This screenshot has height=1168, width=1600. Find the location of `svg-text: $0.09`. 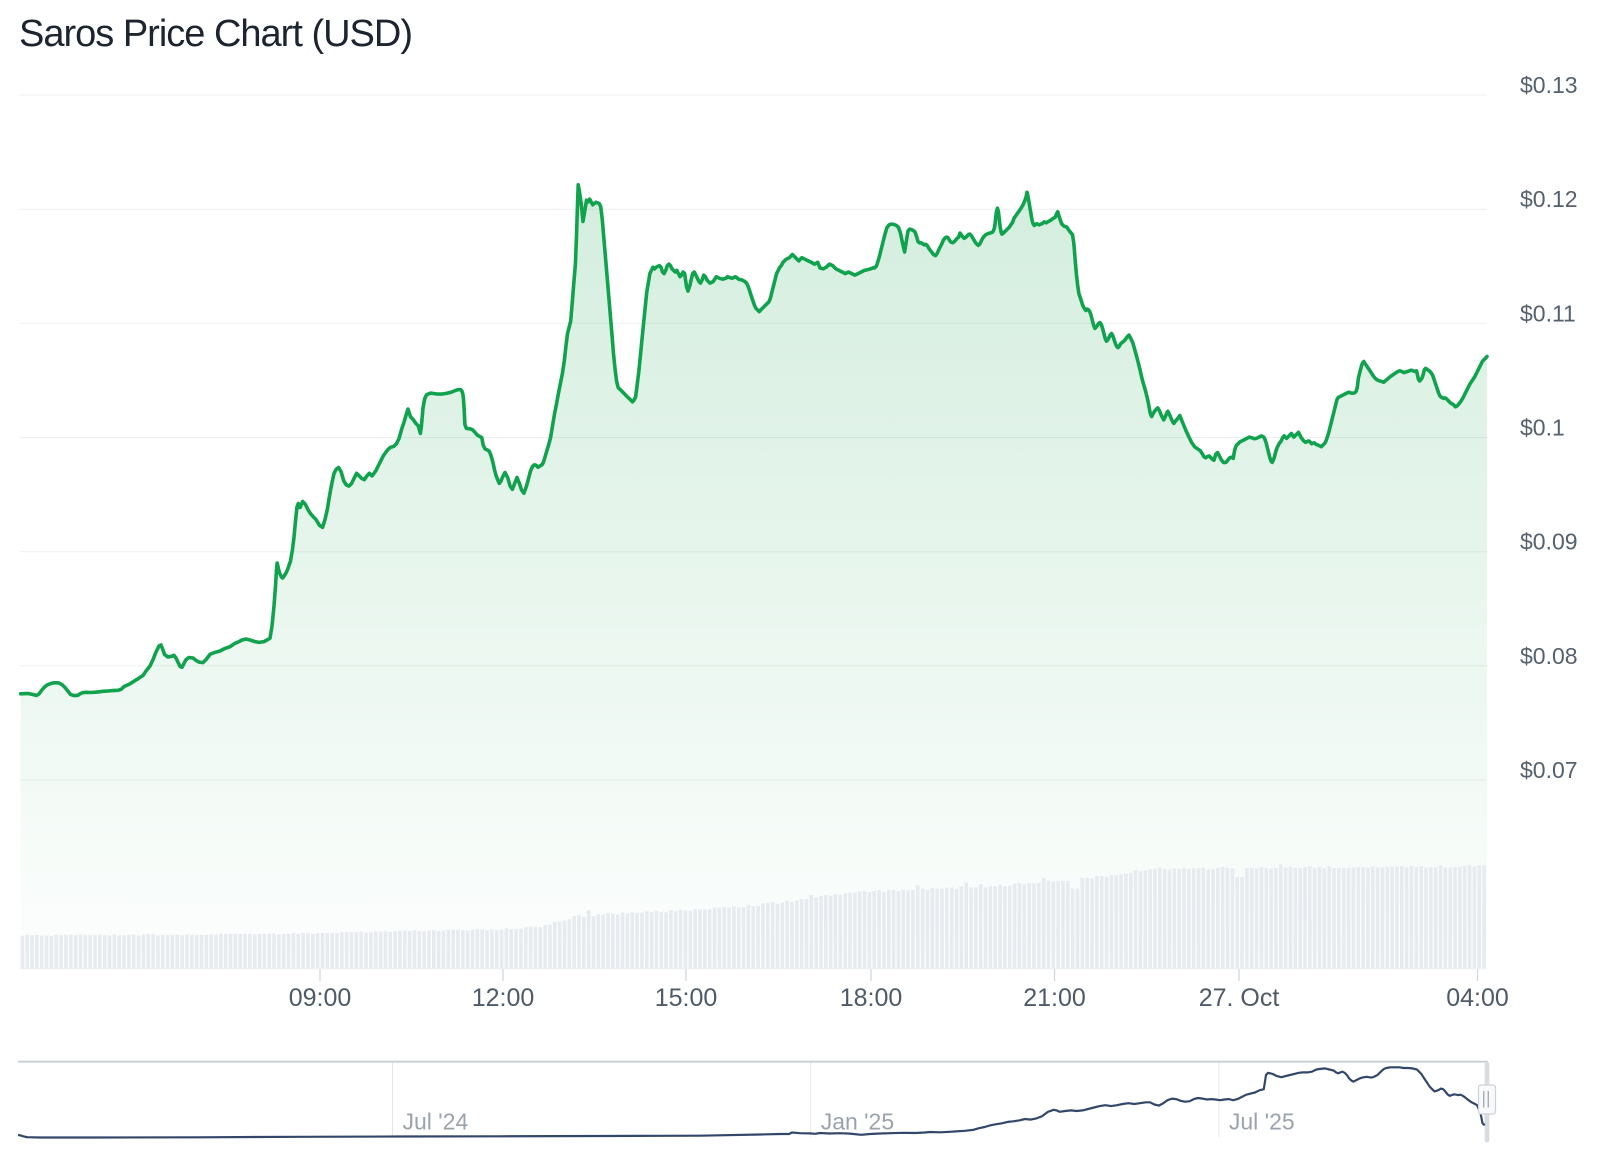

svg-text: $0.09 is located at coordinates (1549, 542).